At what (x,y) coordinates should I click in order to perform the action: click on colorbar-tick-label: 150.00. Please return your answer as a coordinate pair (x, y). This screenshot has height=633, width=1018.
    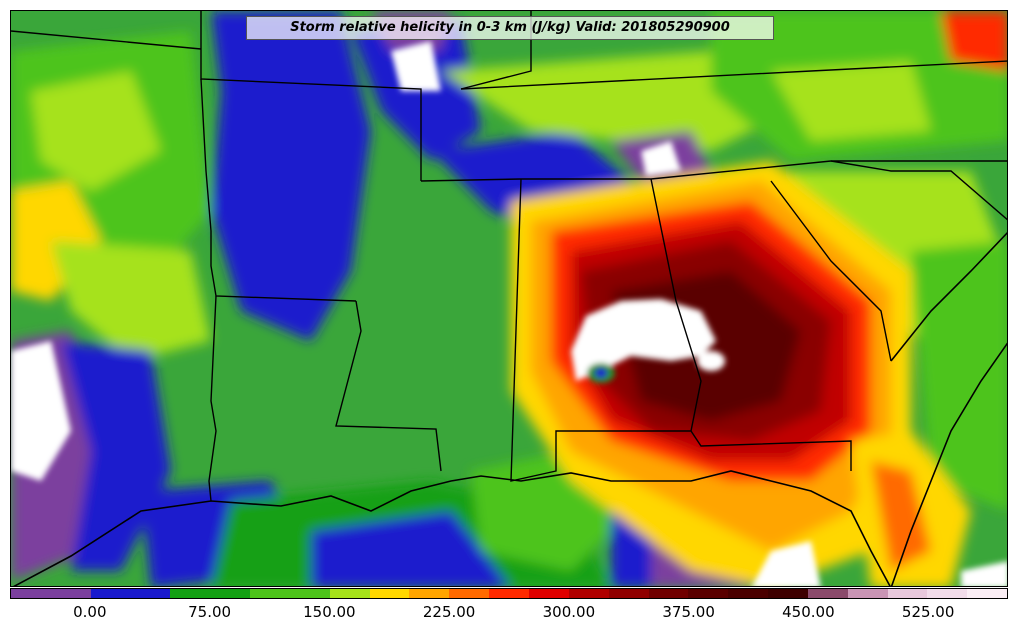
    Looking at the image, I should click on (329, 612).